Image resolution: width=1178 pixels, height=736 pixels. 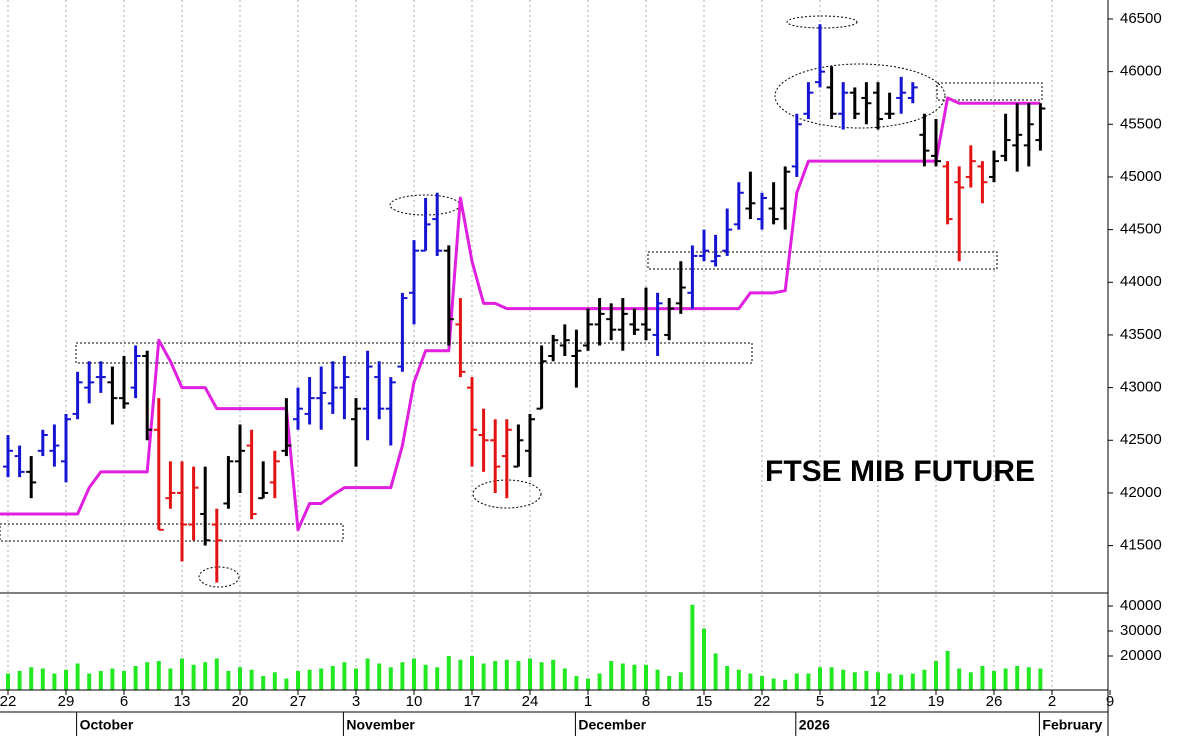 I want to click on zone-box, so click(x=822, y=260).